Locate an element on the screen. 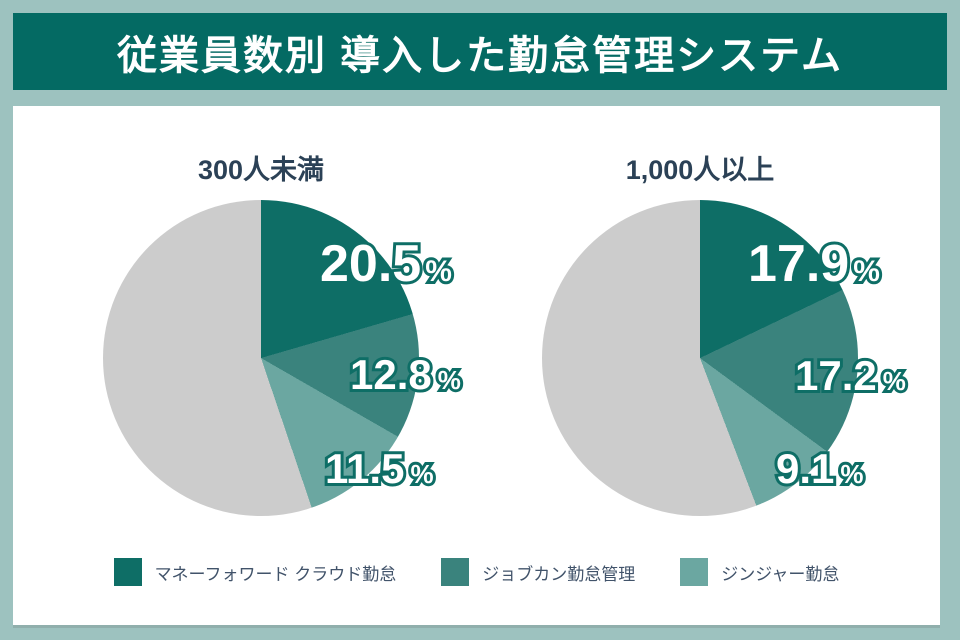 This screenshot has width=960, height=640. value-label-under300-jinjer: 11.5% is located at coordinates (379, 469).